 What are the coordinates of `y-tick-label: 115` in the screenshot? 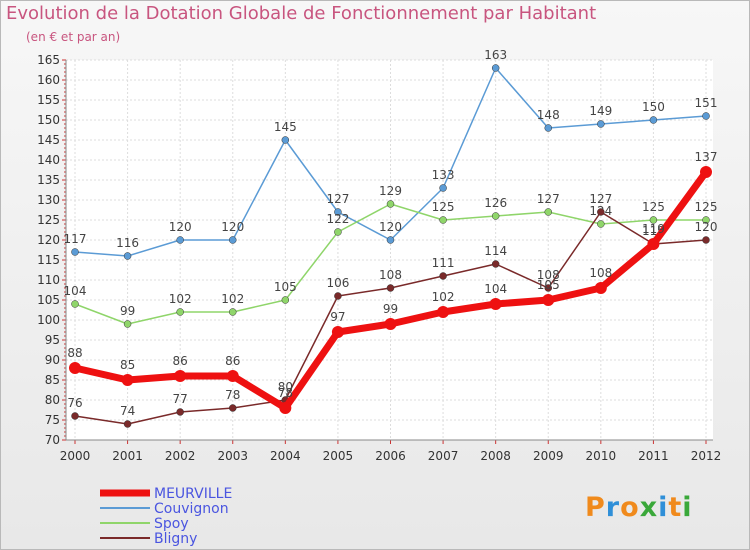 It's located at (48, 260).